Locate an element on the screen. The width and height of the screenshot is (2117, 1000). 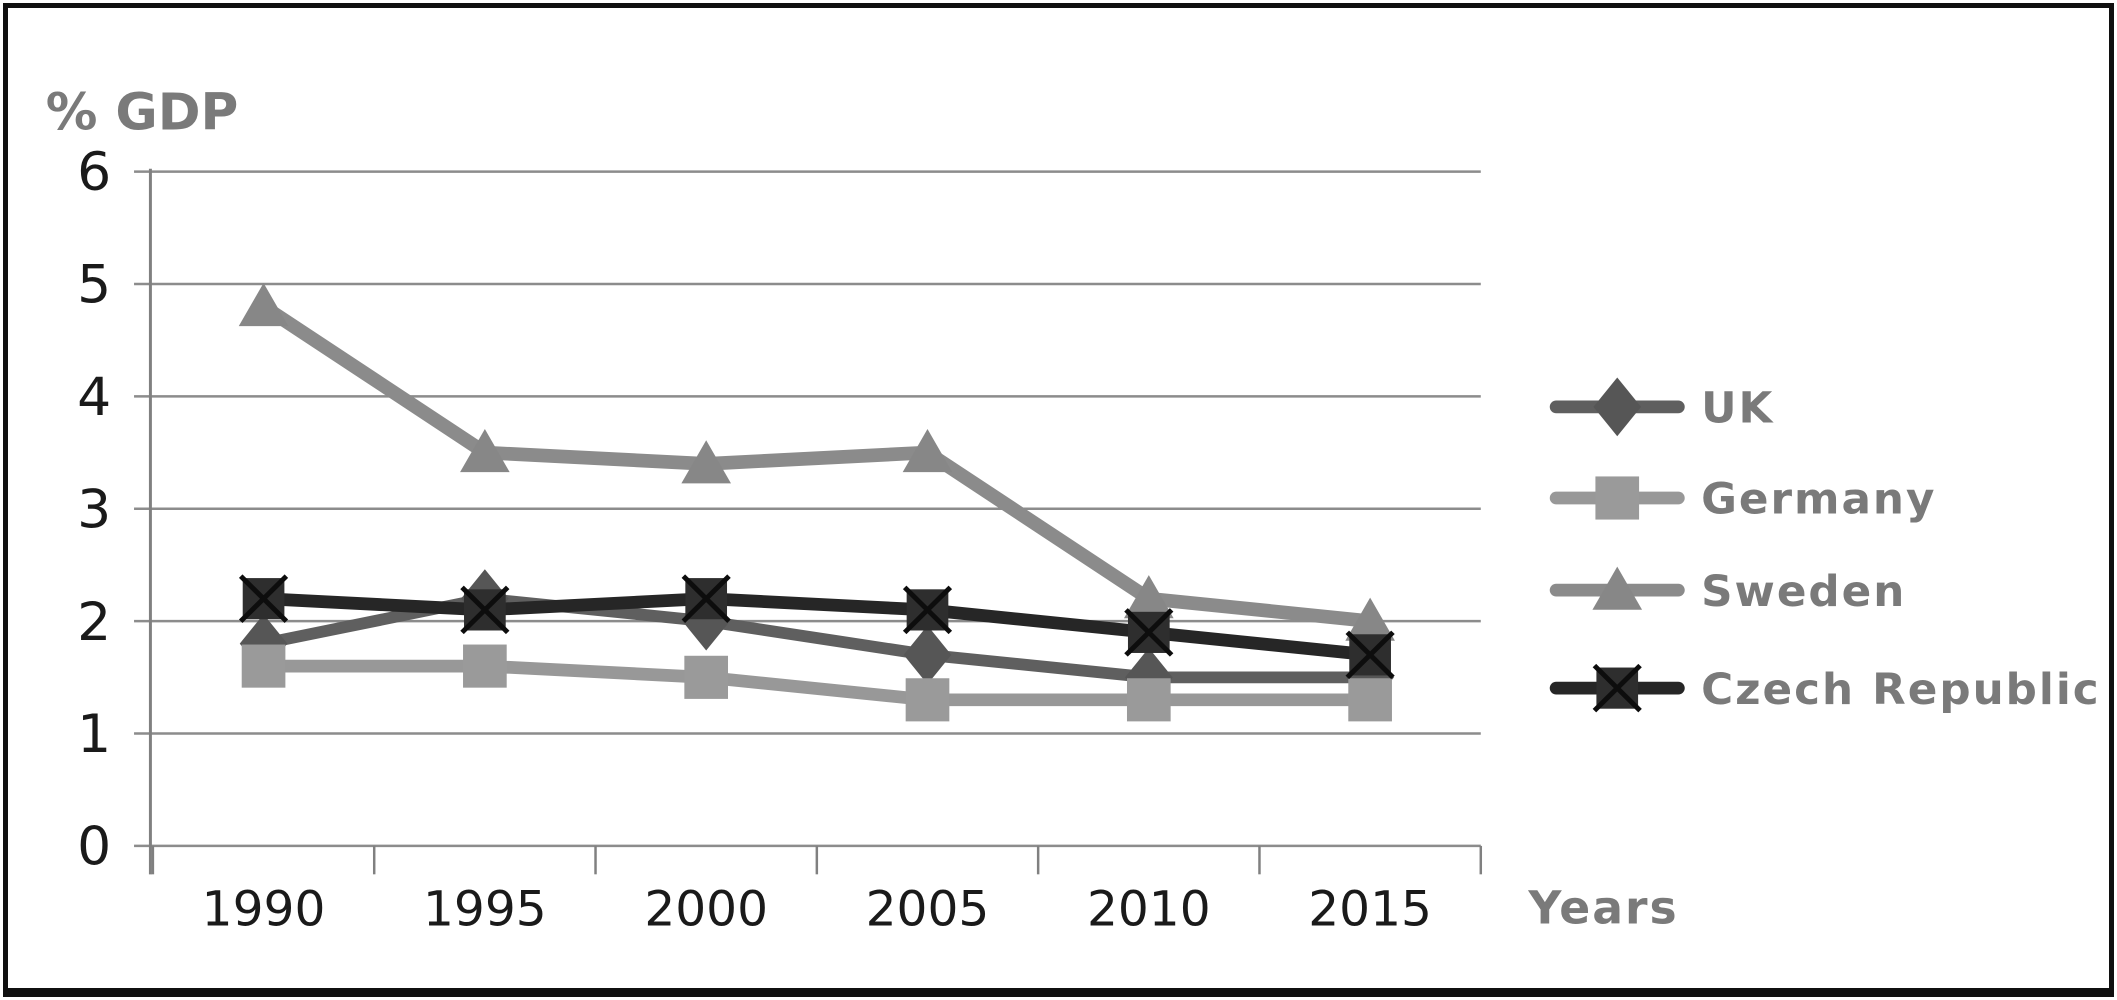
legend: UK Germany Sweden Czech Republic is located at coordinates (1825, 546).